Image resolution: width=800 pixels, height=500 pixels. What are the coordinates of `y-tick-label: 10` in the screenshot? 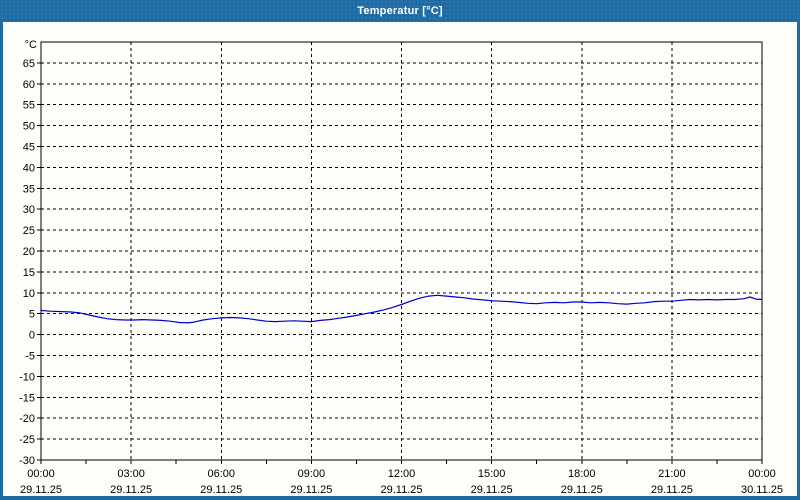 It's located at (29, 294).